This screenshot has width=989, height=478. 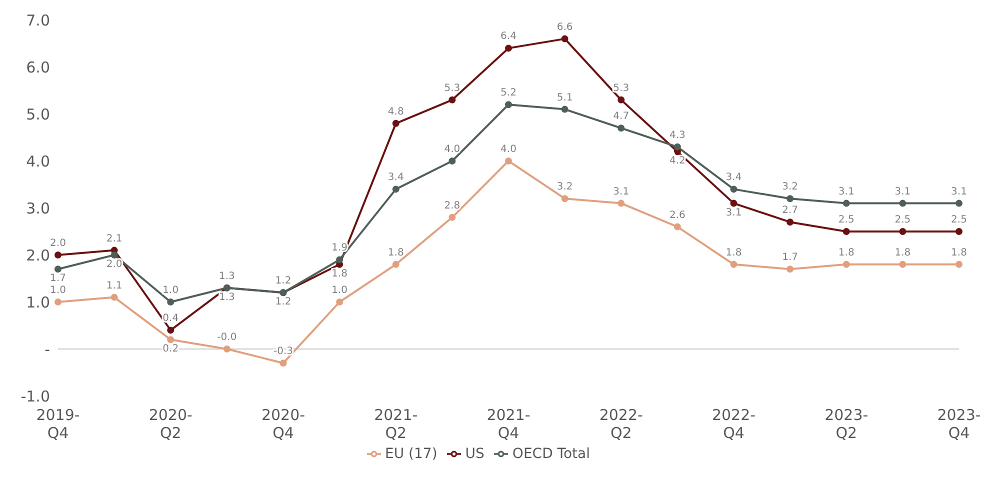 What do you see at coordinates (170, 349) in the screenshot?
I see `data-label: 0.2` at bounding box center [170, 349].